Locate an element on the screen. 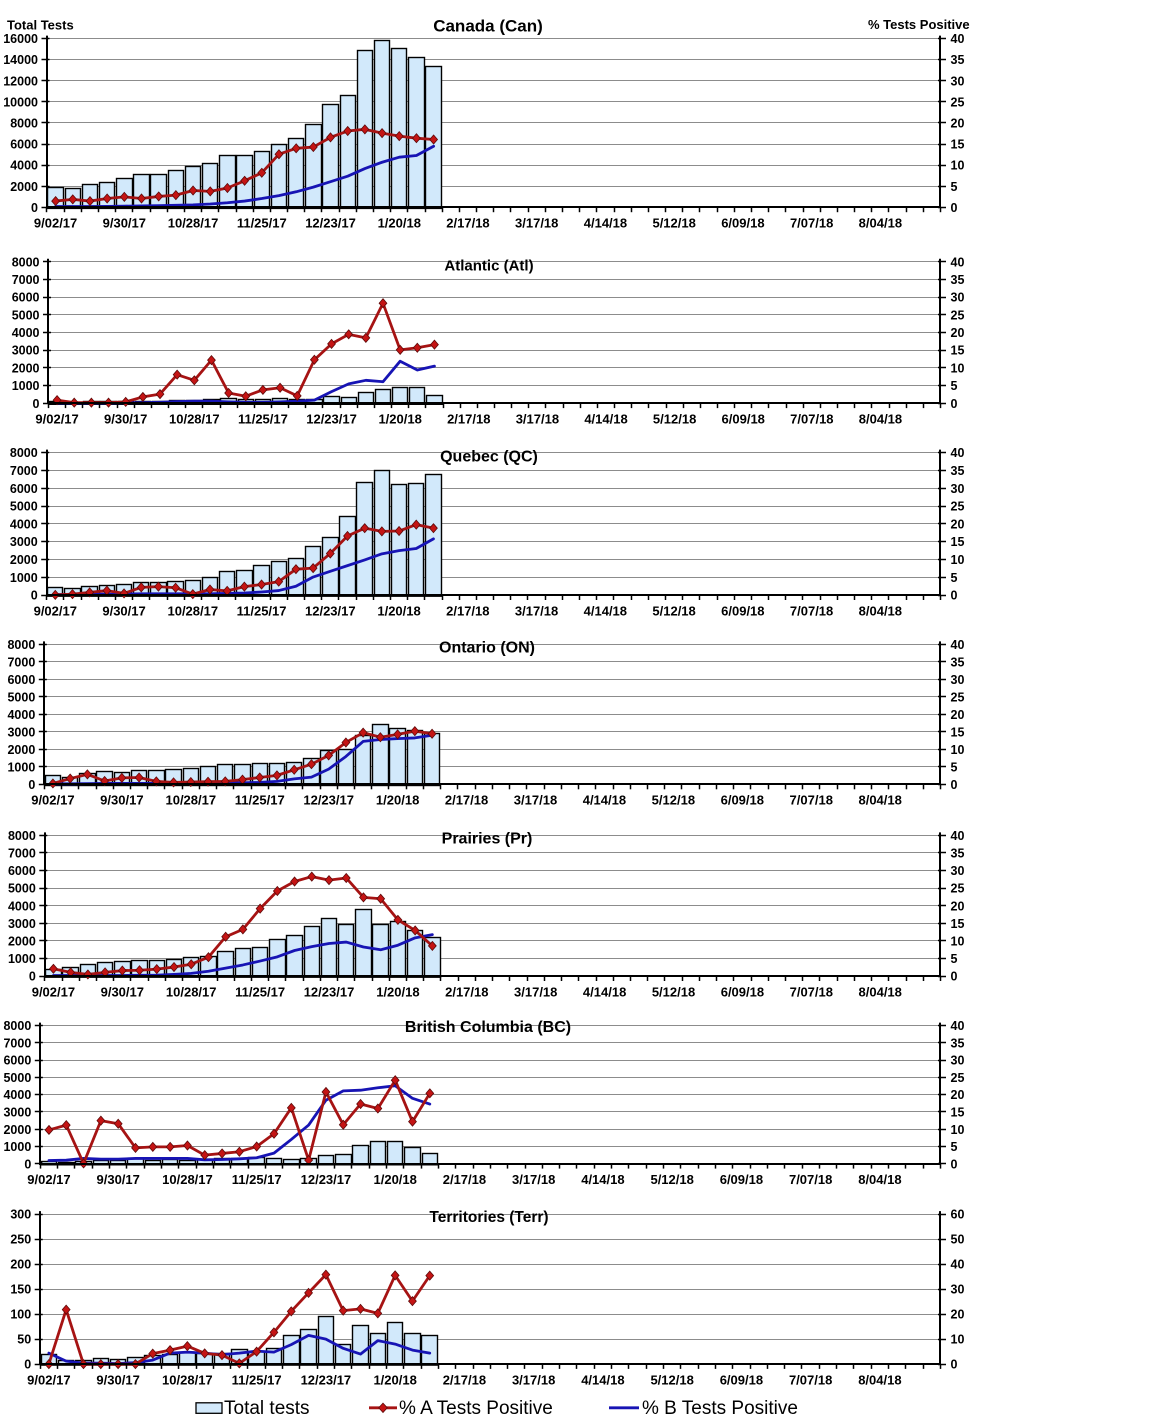  svg-text: 100 is located at coordinates (20, 1315).